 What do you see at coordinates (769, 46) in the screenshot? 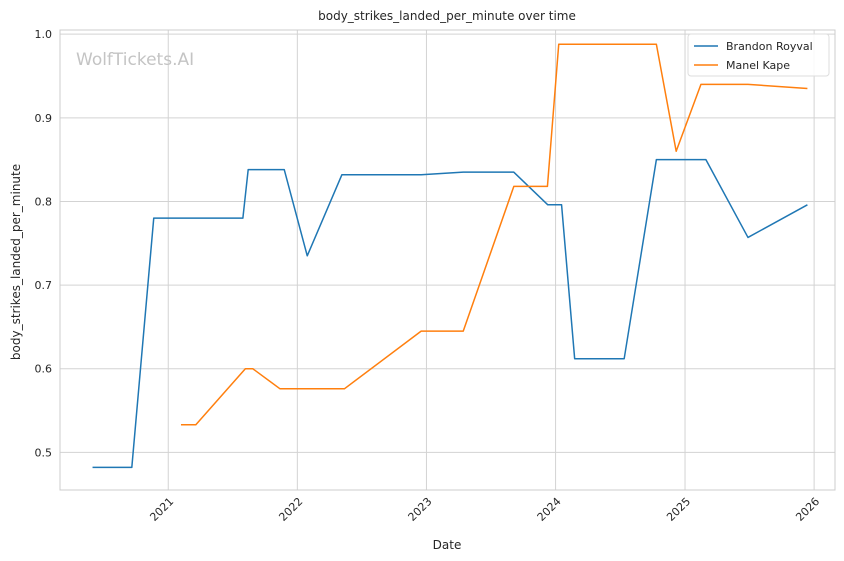
I see `legend-label: Brandon Royval` at bounding box center [769, 46].